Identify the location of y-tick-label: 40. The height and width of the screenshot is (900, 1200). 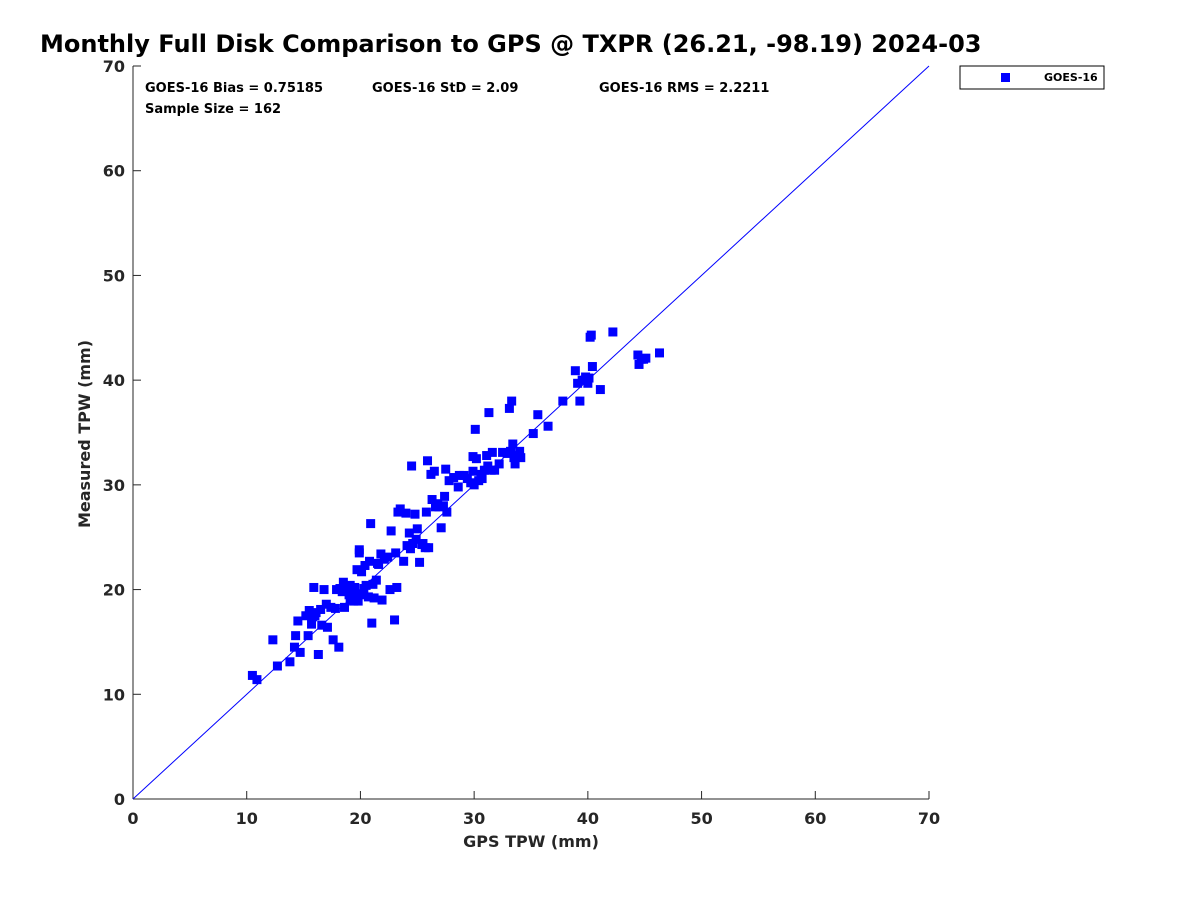
(114, 380).